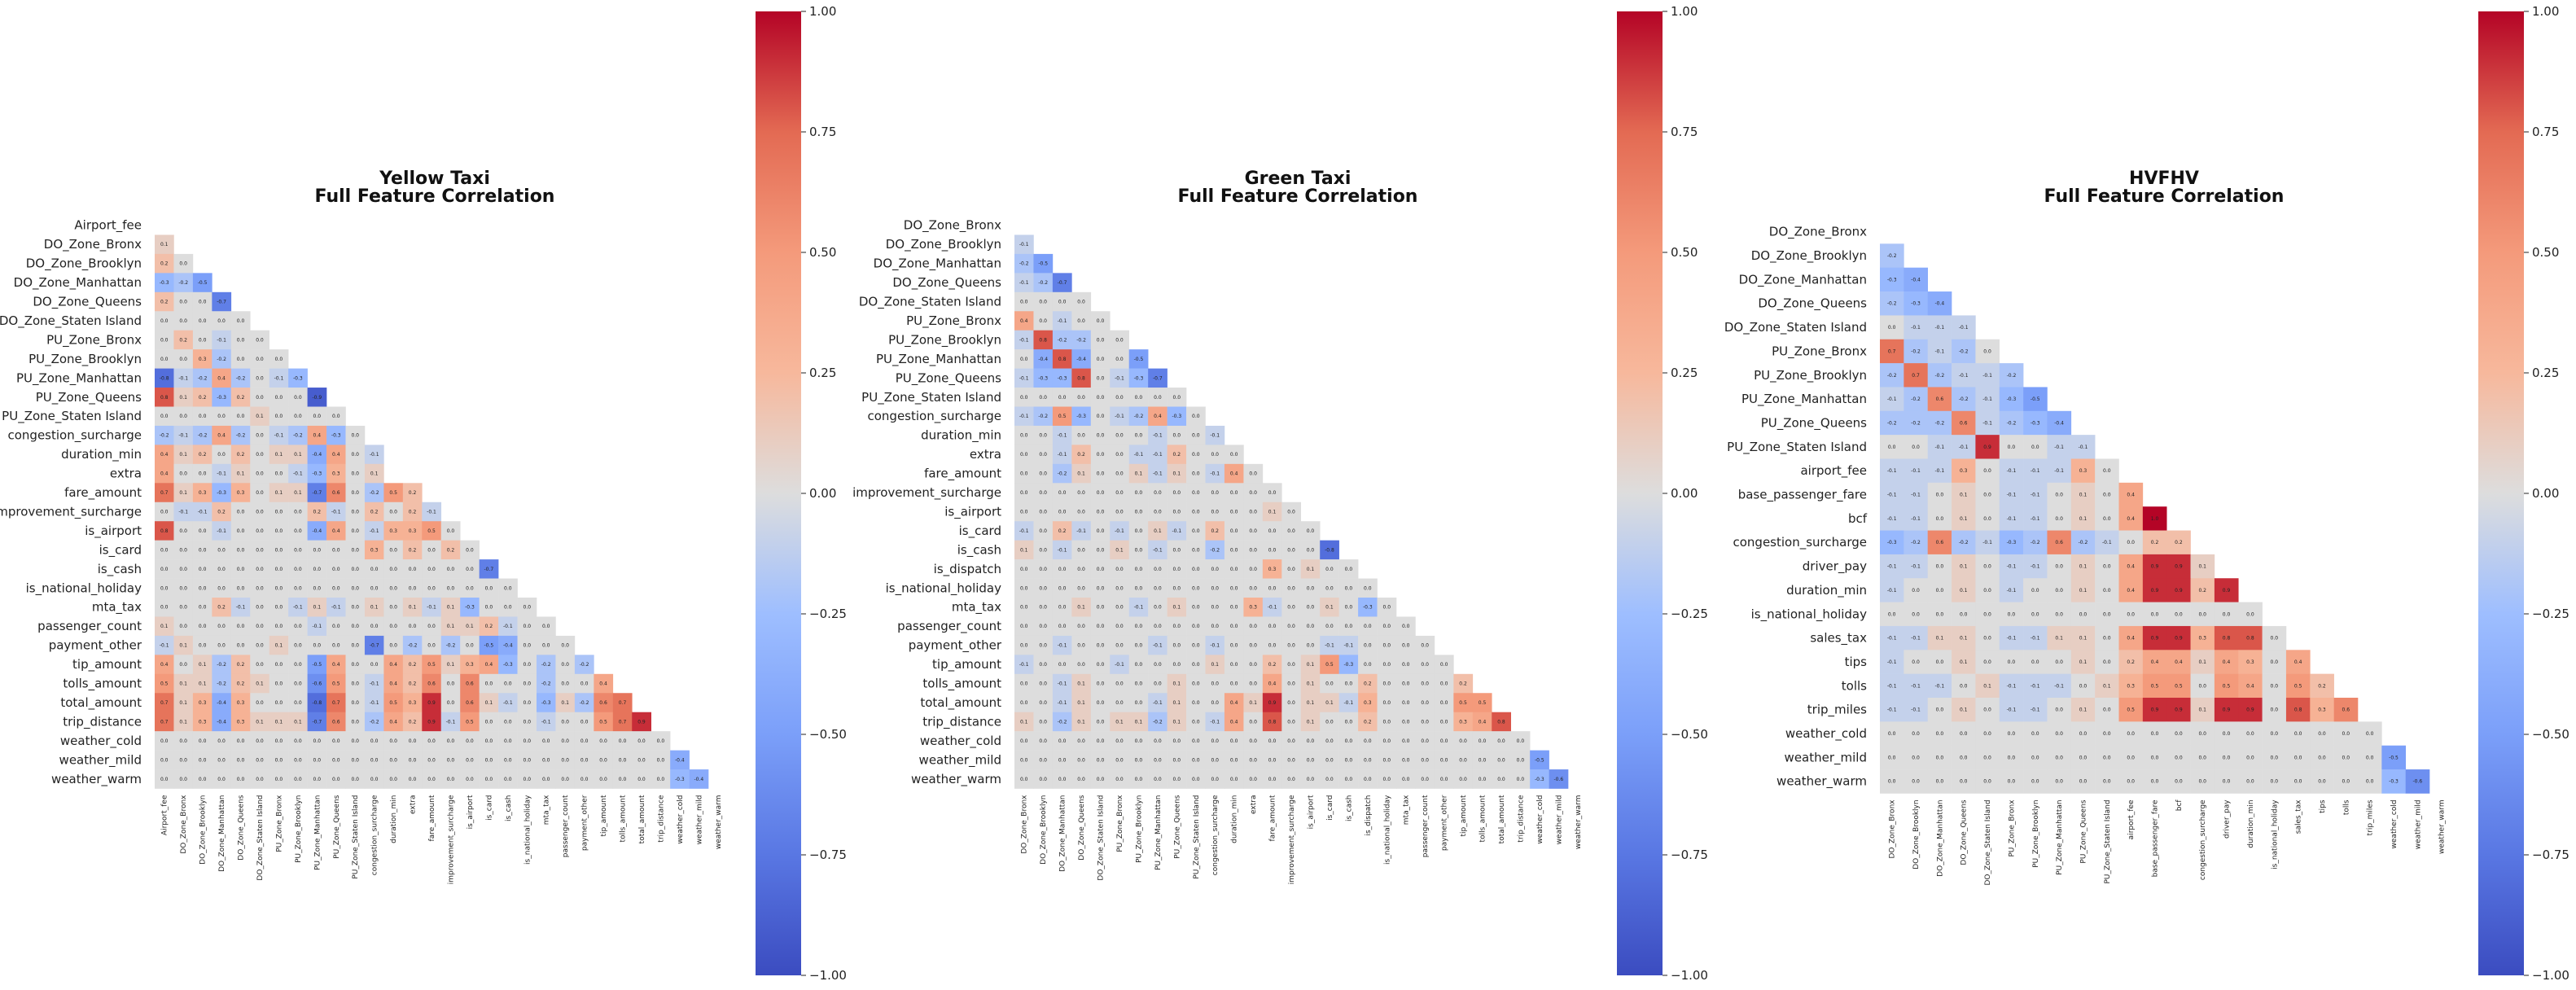  I want to click on row-tick-label: weather_mild, so click(100, 760).